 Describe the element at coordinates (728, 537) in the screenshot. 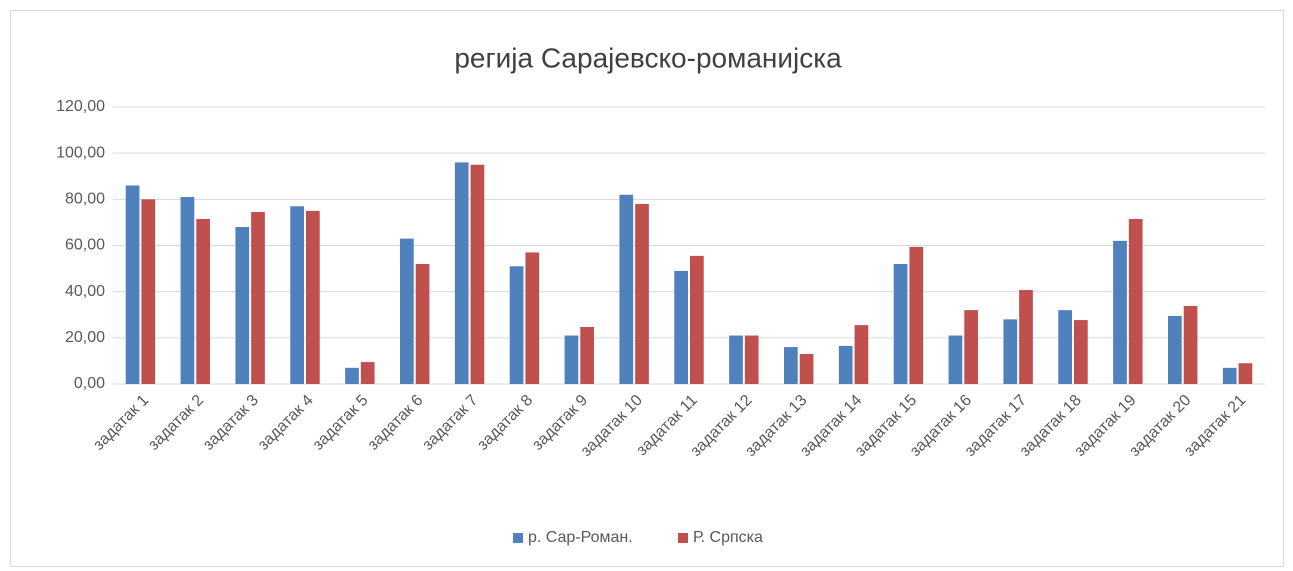

I see `legend-label: Р. Српска` at that location.